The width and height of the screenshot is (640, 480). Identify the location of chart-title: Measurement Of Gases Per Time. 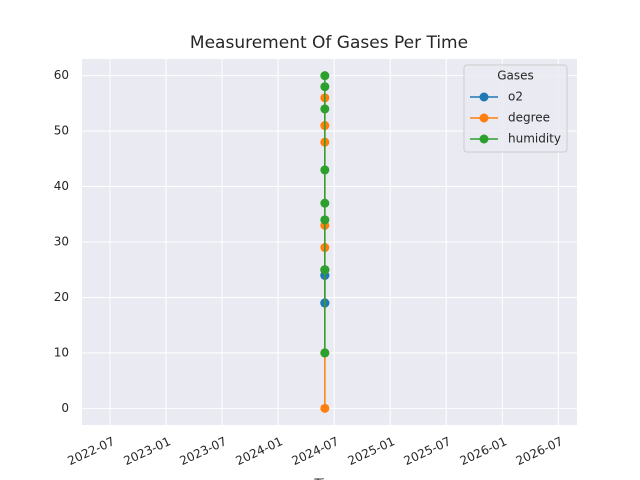
(329, 43).